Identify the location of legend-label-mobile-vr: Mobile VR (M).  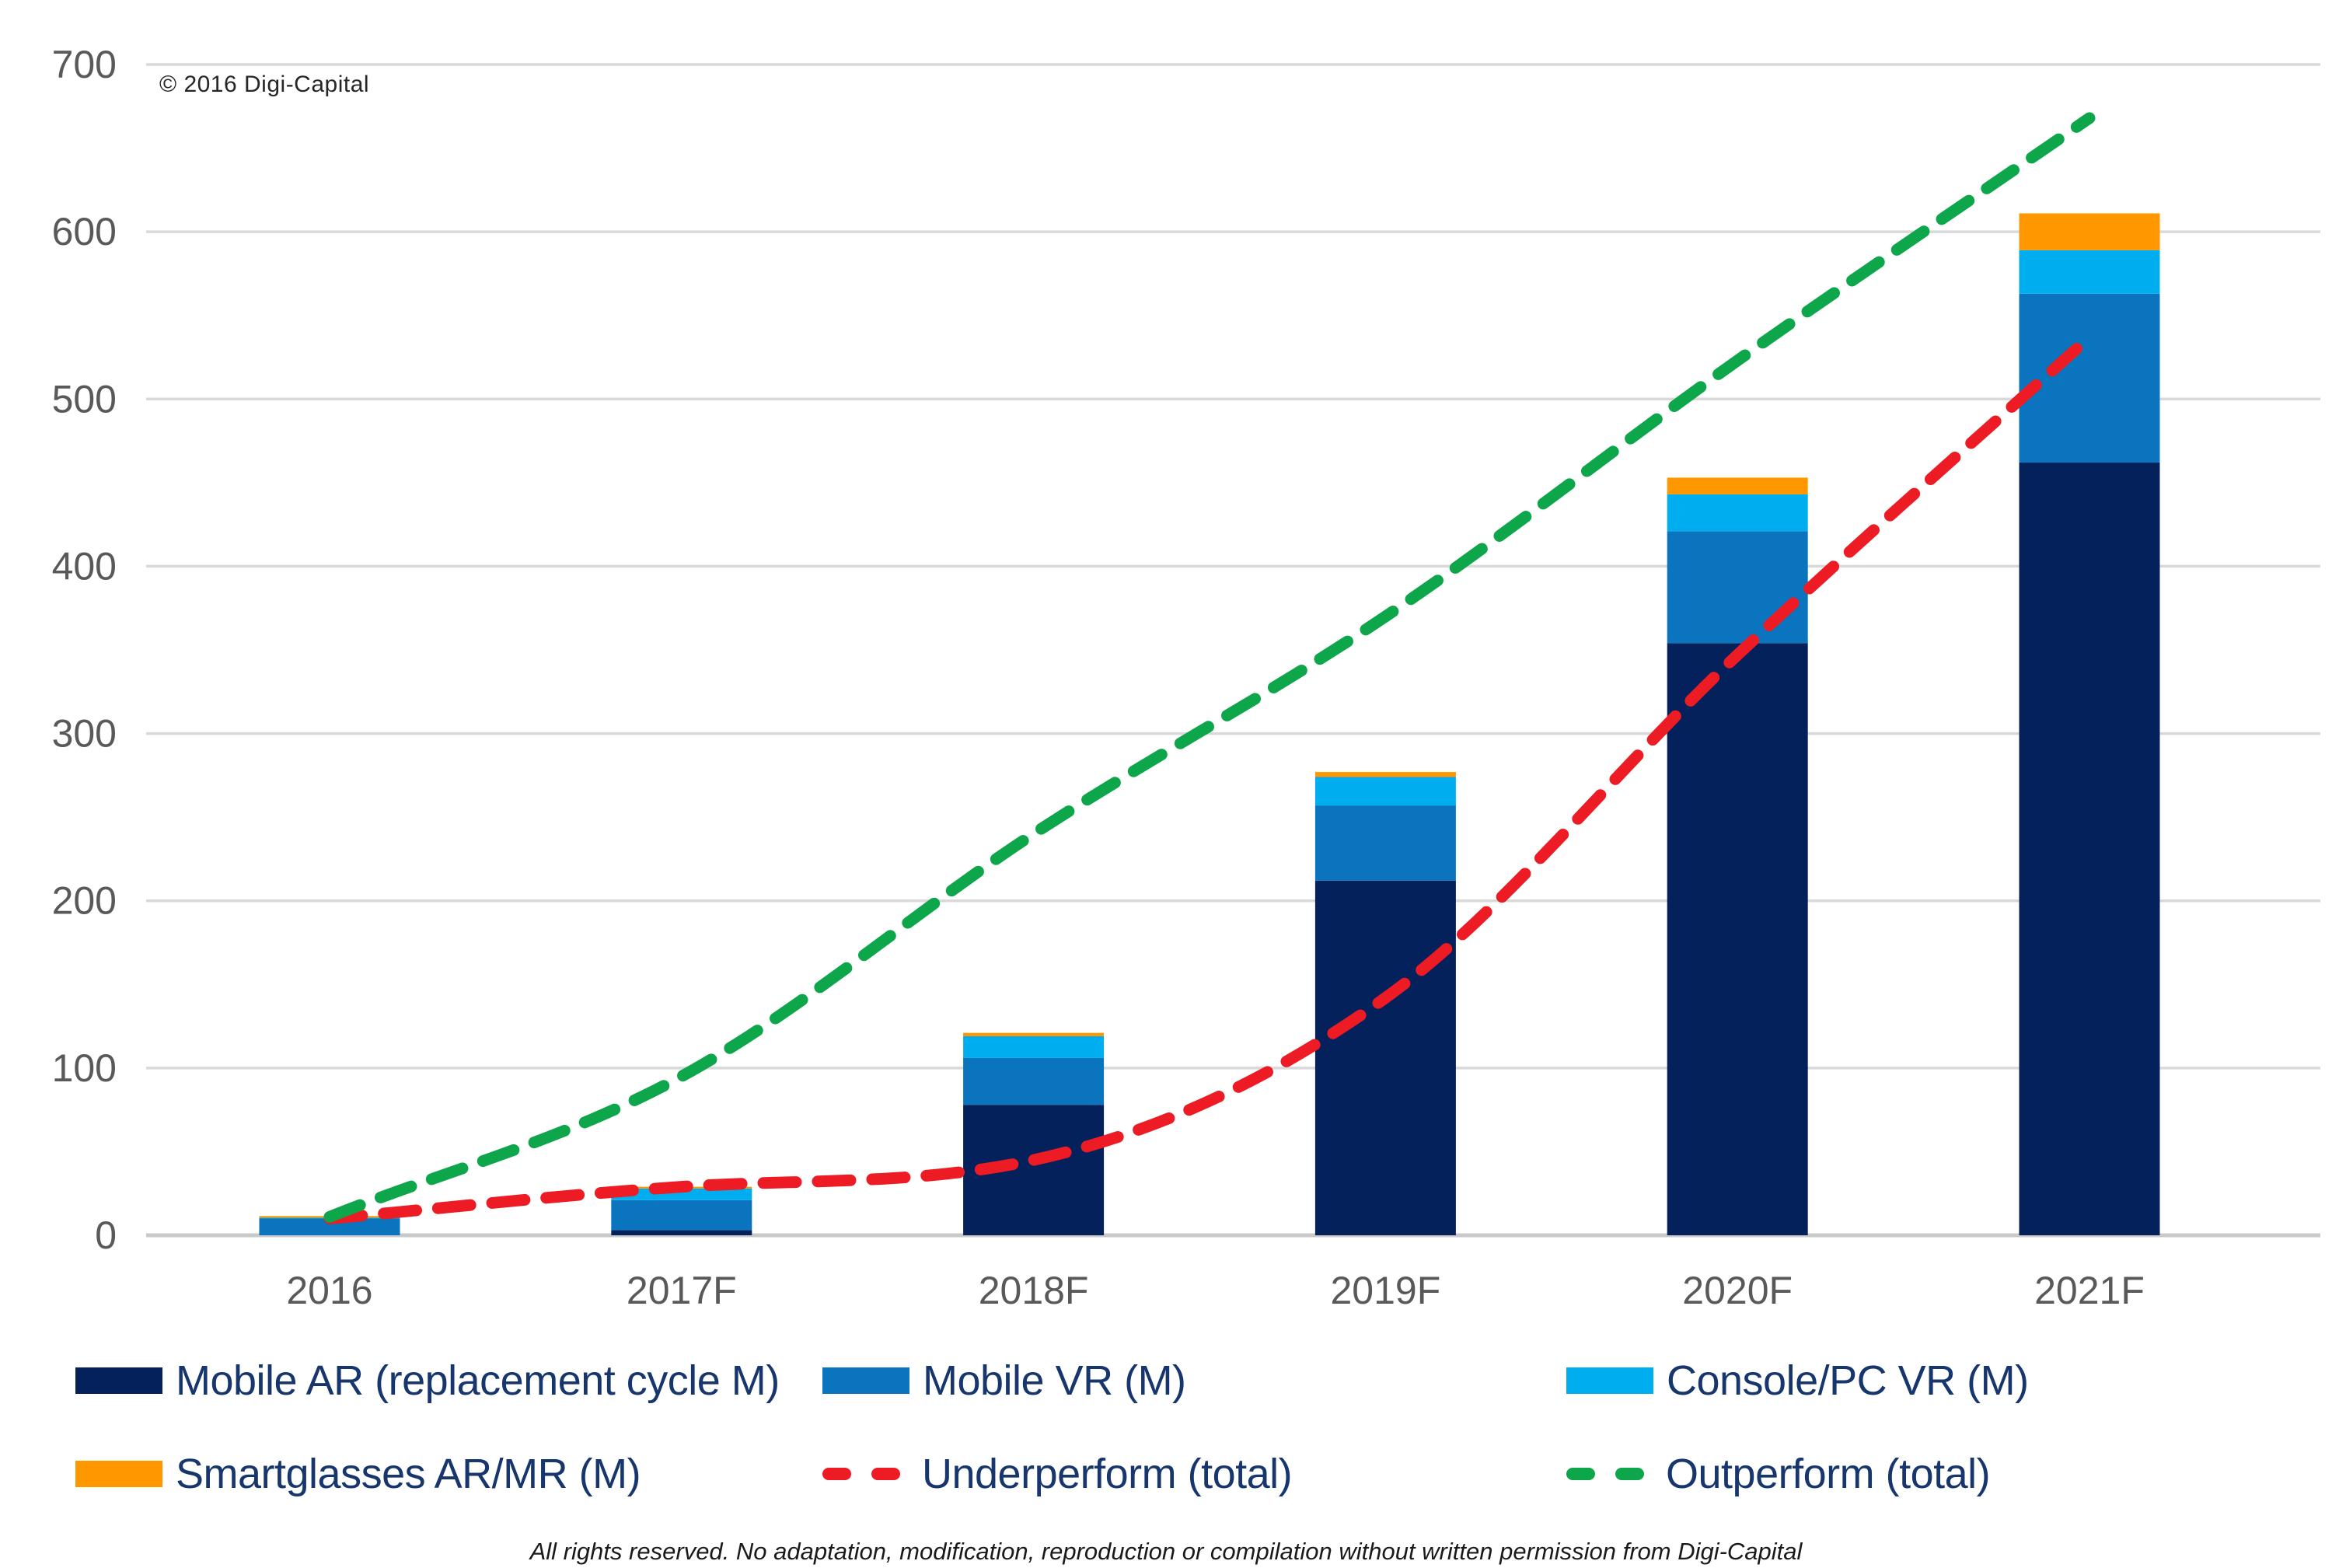
(1054, 1380).